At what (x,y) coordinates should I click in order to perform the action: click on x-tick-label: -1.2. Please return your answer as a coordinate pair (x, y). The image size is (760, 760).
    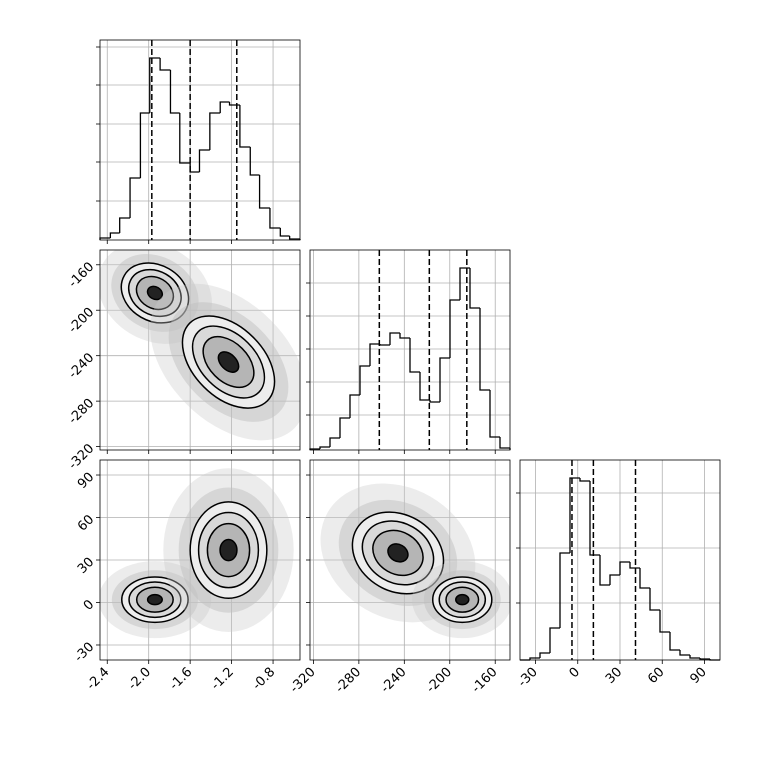
    Looking at the image, I should click on (222, 679).